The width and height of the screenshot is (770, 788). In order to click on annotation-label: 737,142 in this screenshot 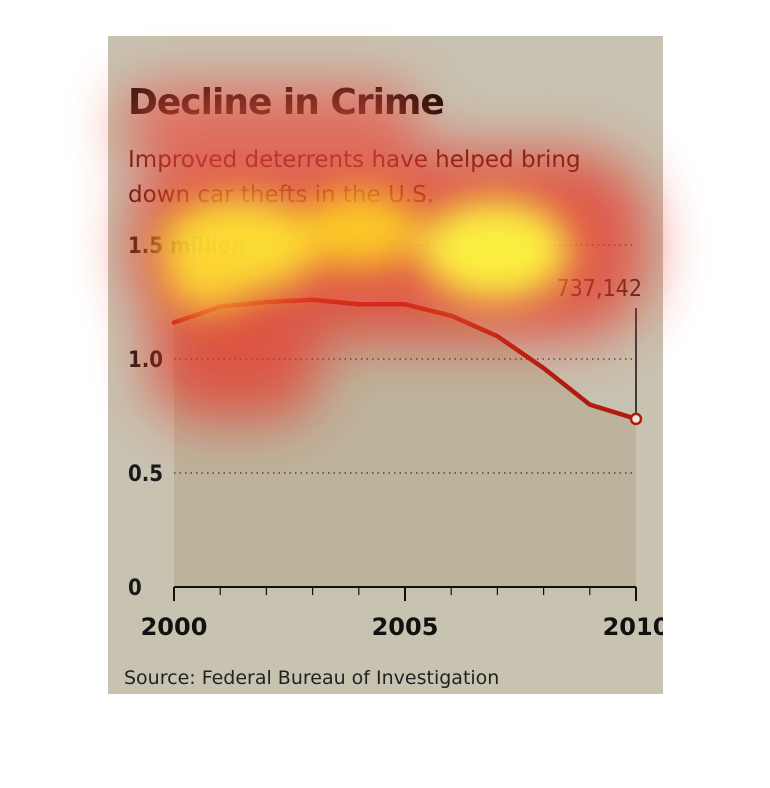, I will do `click(599, 289)`.